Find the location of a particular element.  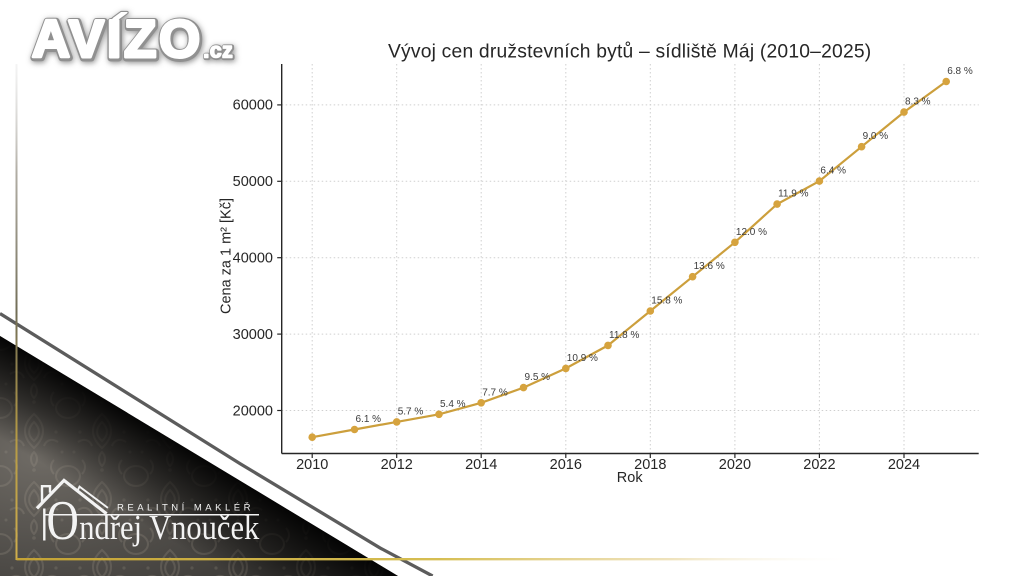

svg-text: 13.6 % is located at coordinates (709, 266).